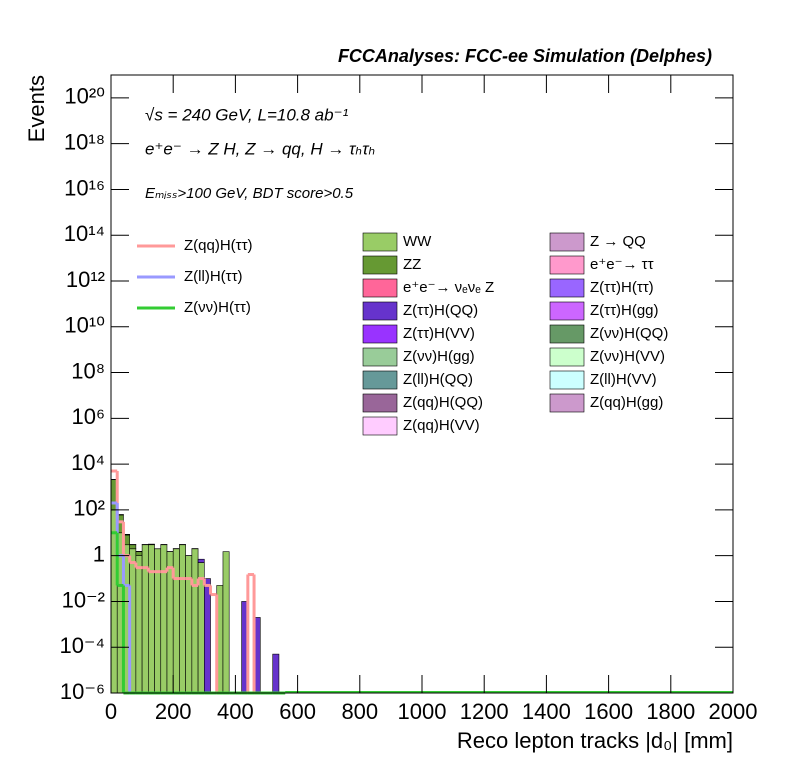  Describe the element at coordinates (546, 711) in the screenshot. I see `x-tick-label: 1400` at that location.